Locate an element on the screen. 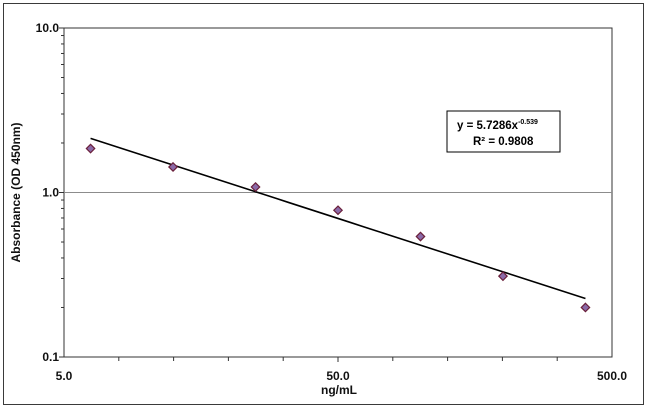  y-axis-title: Absorbance (OD 450nm) is located at coordinates (16, 192).